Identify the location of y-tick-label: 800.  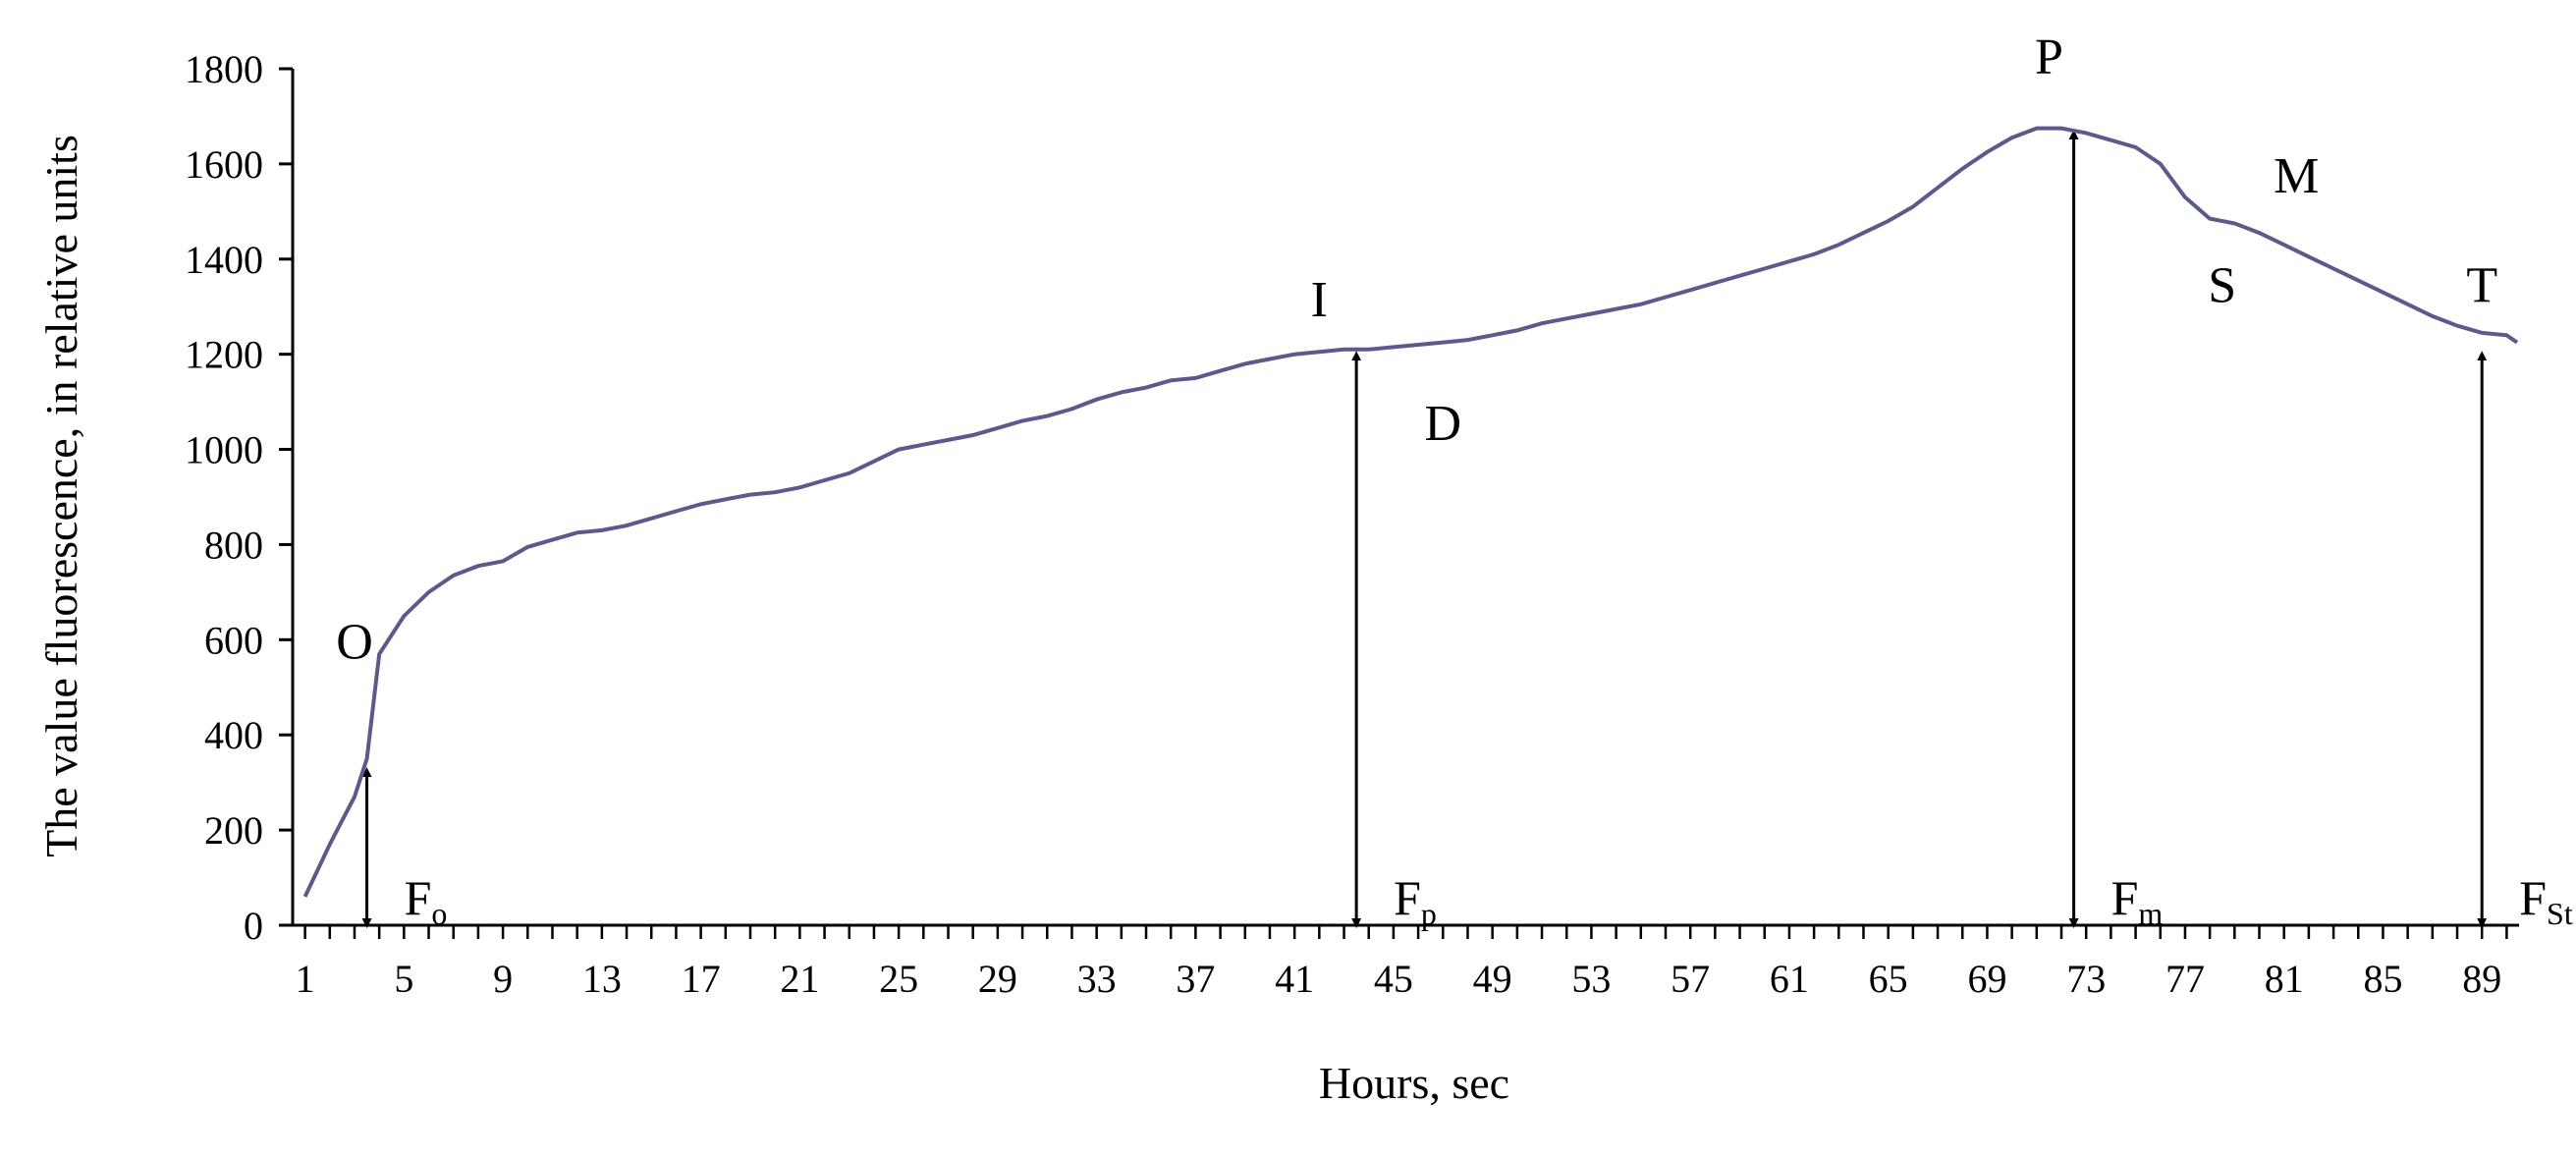
(233, 545).